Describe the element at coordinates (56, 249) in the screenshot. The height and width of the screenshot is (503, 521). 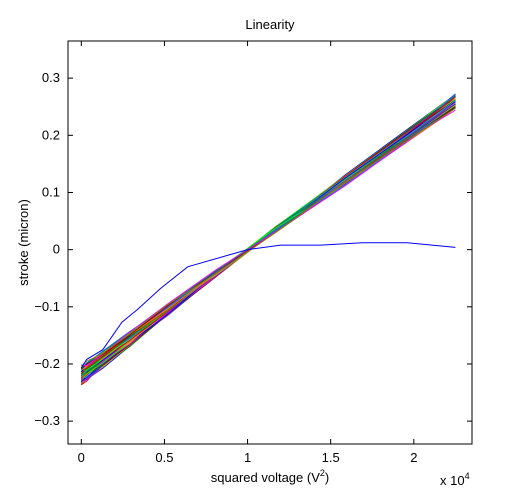
I see `y-tick-label: 0` at that location.